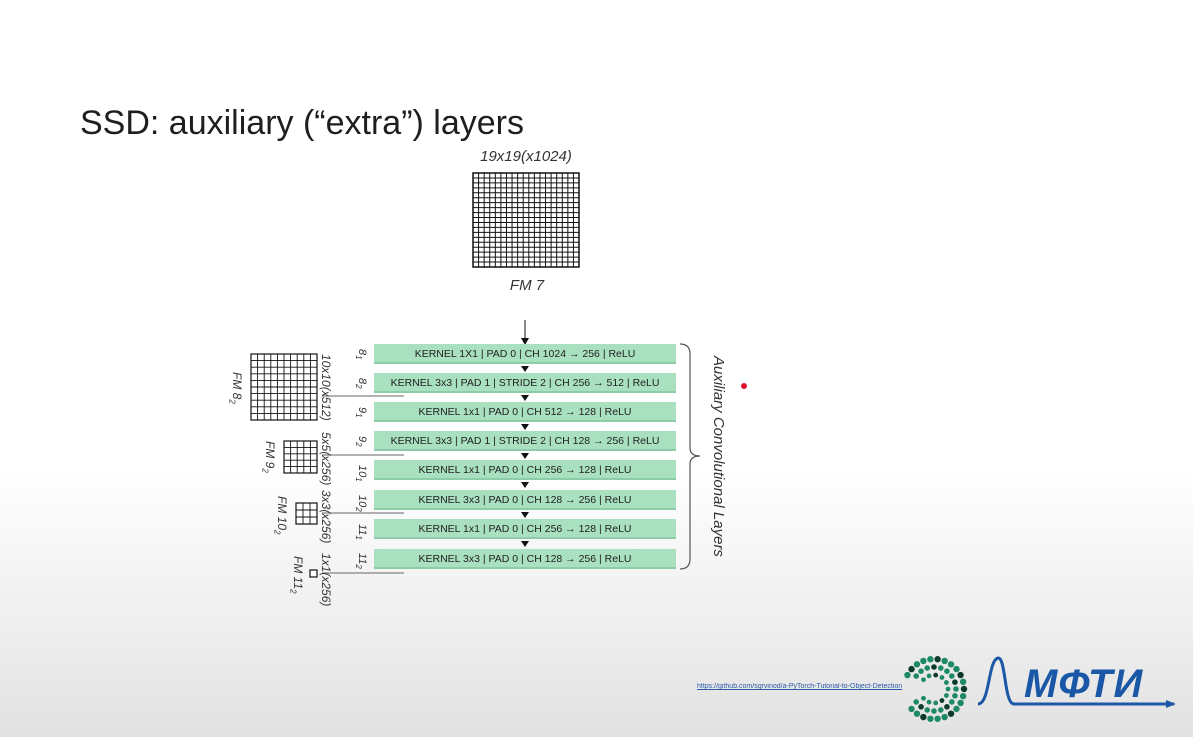 This screenshot has height=737, width=1193. What do you see at coordinates (361, 412) in the screenshot?
I see `layer-index-label: 91` at bounding box center [361, 412].